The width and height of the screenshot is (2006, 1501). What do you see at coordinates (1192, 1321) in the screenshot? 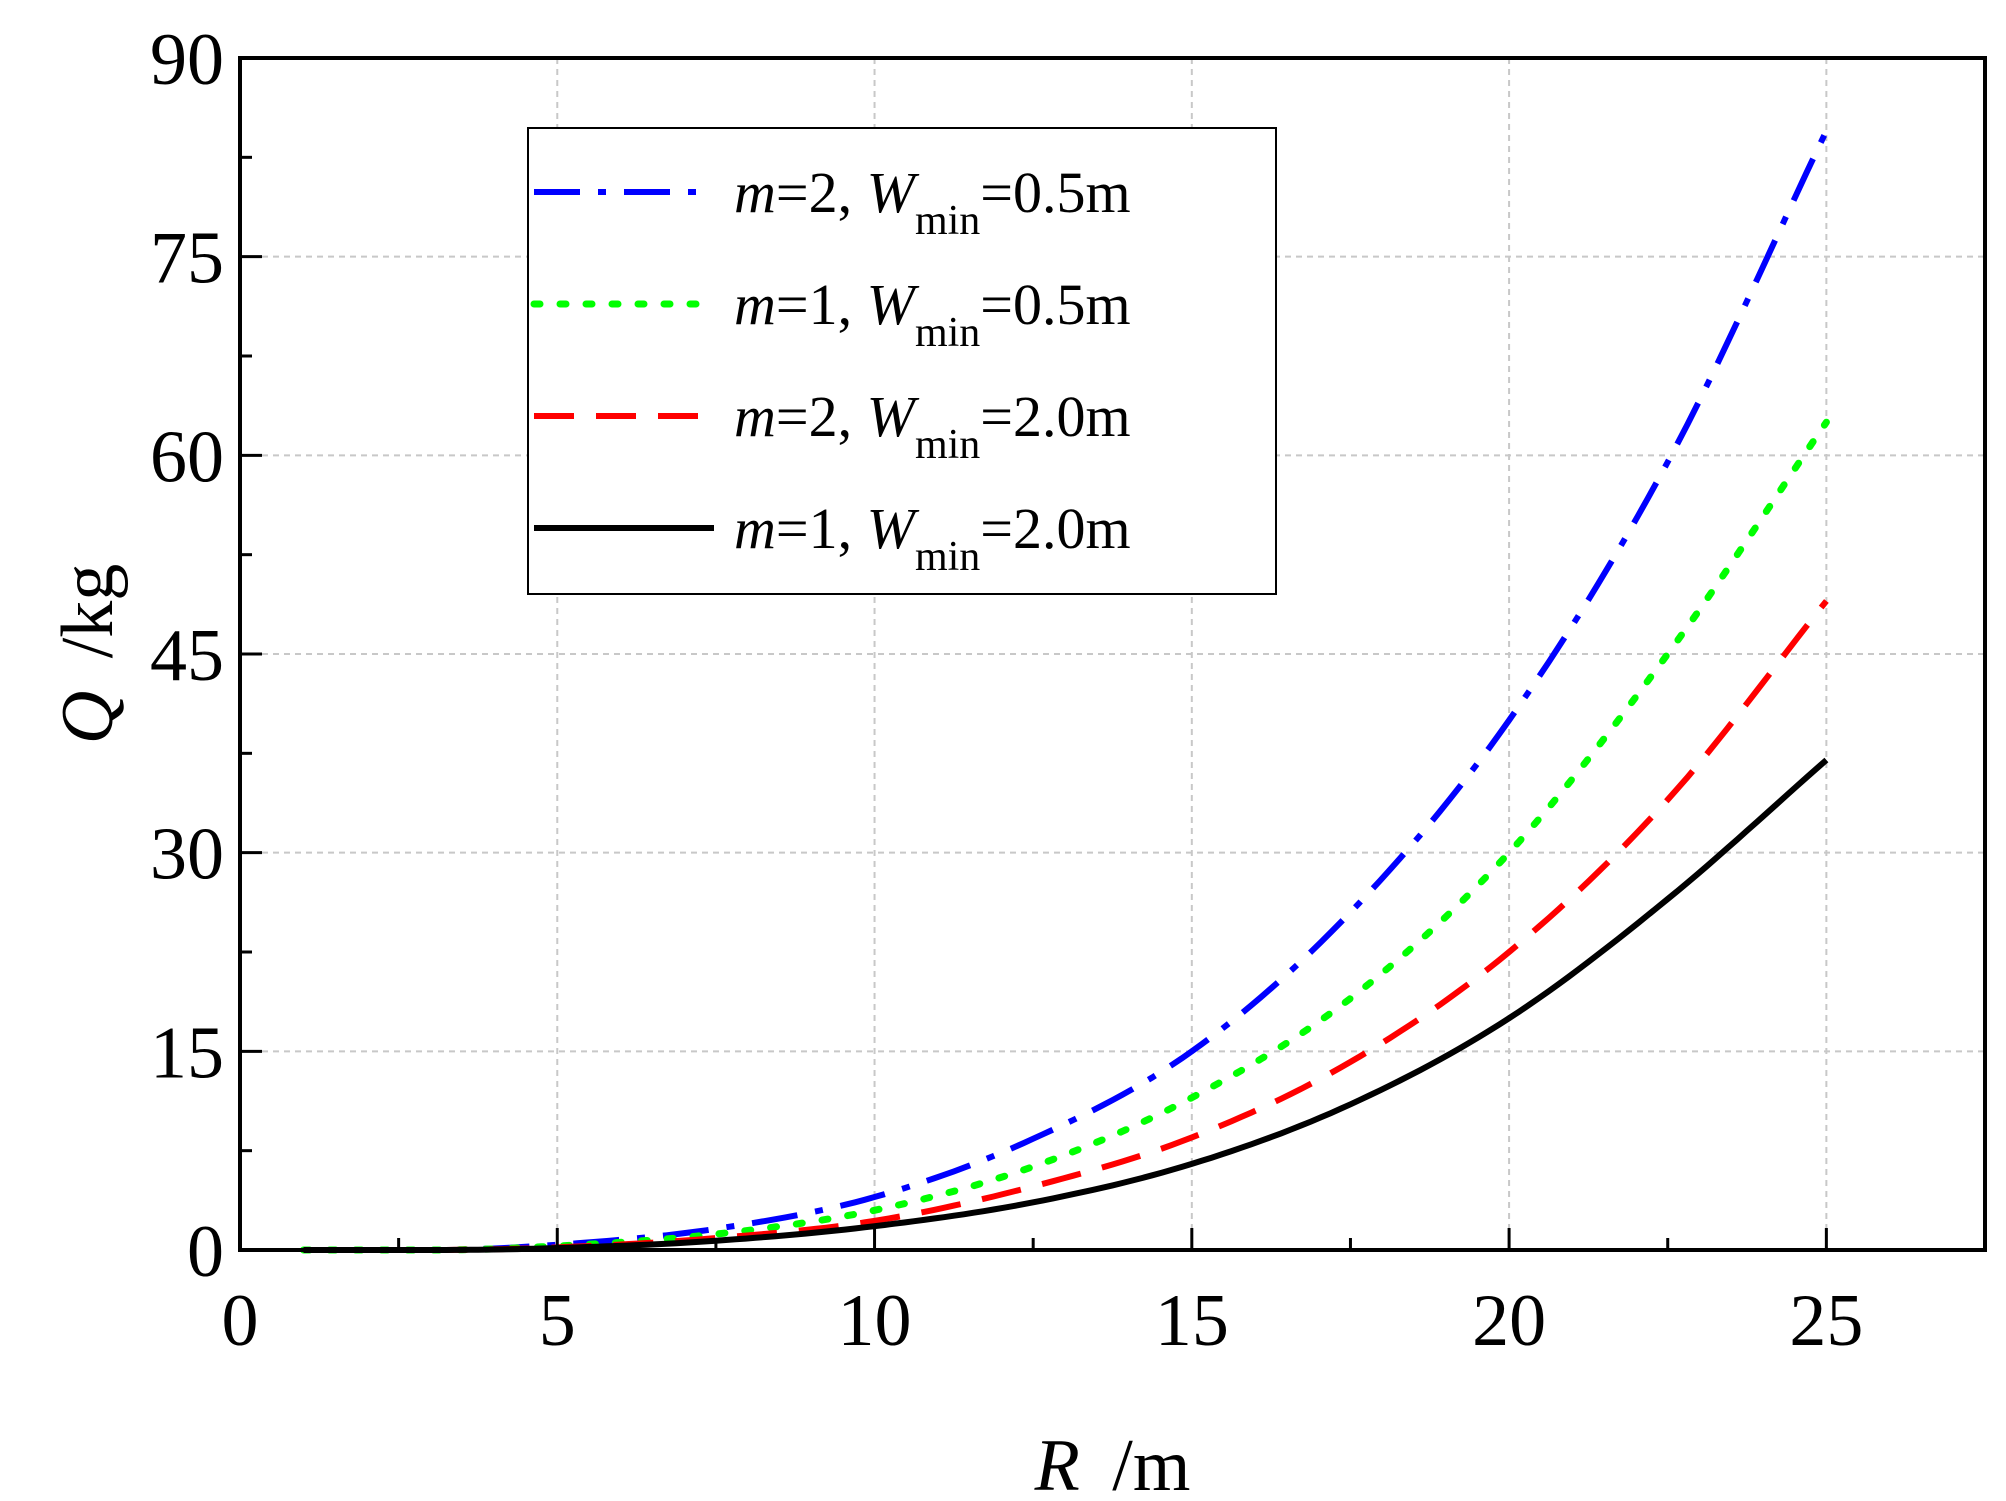
I see `x-tick-label: 15` at bounding box center [1192, 1321].